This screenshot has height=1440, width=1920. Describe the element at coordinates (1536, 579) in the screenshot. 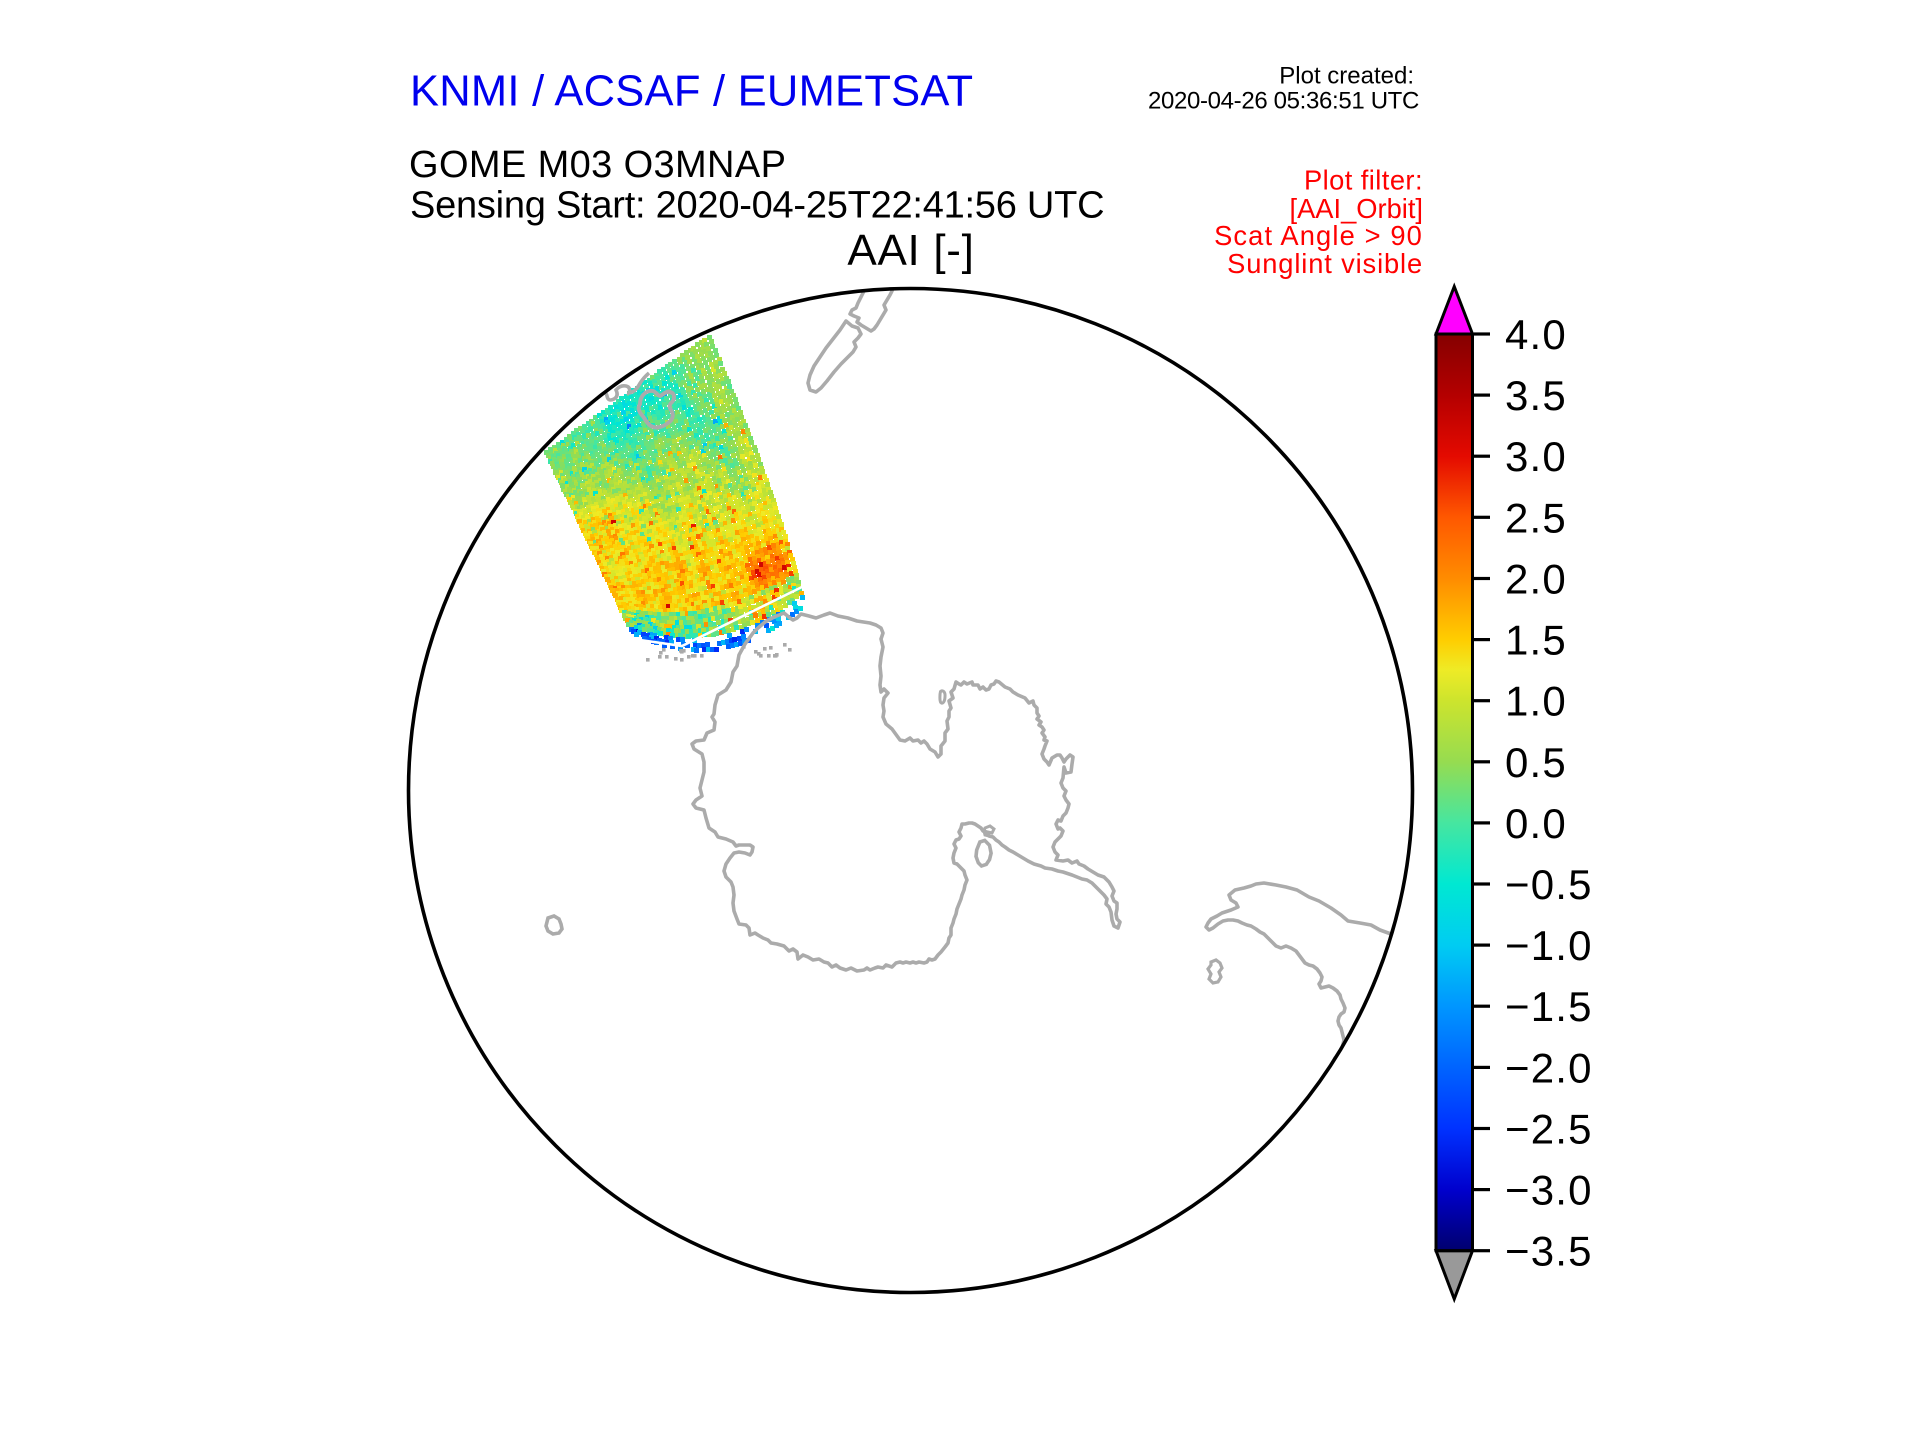

I see `svg-text: 2.0` at that location.